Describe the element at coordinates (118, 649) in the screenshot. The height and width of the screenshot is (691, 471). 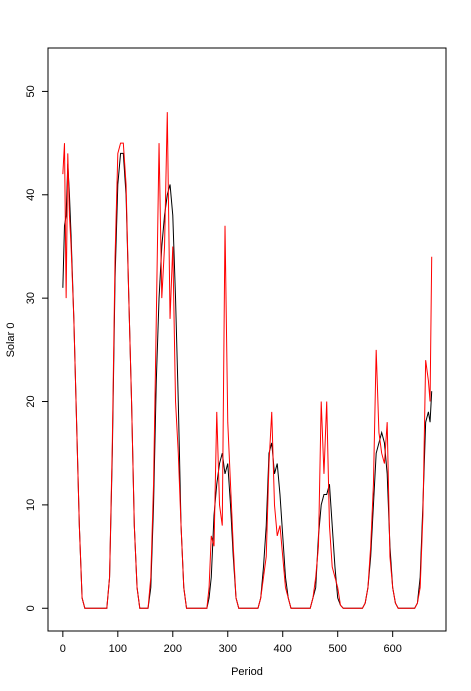
I see `x-tick-label: 100` at that location.